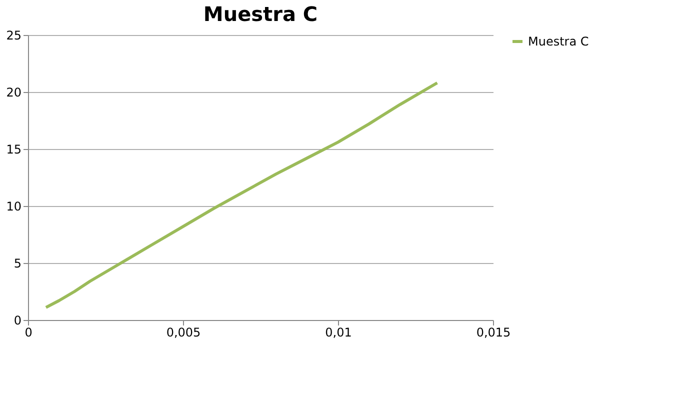  Describe the element at coordinates (14, 207) in the screenshot. I see `y-tick-label: 10` at that location.